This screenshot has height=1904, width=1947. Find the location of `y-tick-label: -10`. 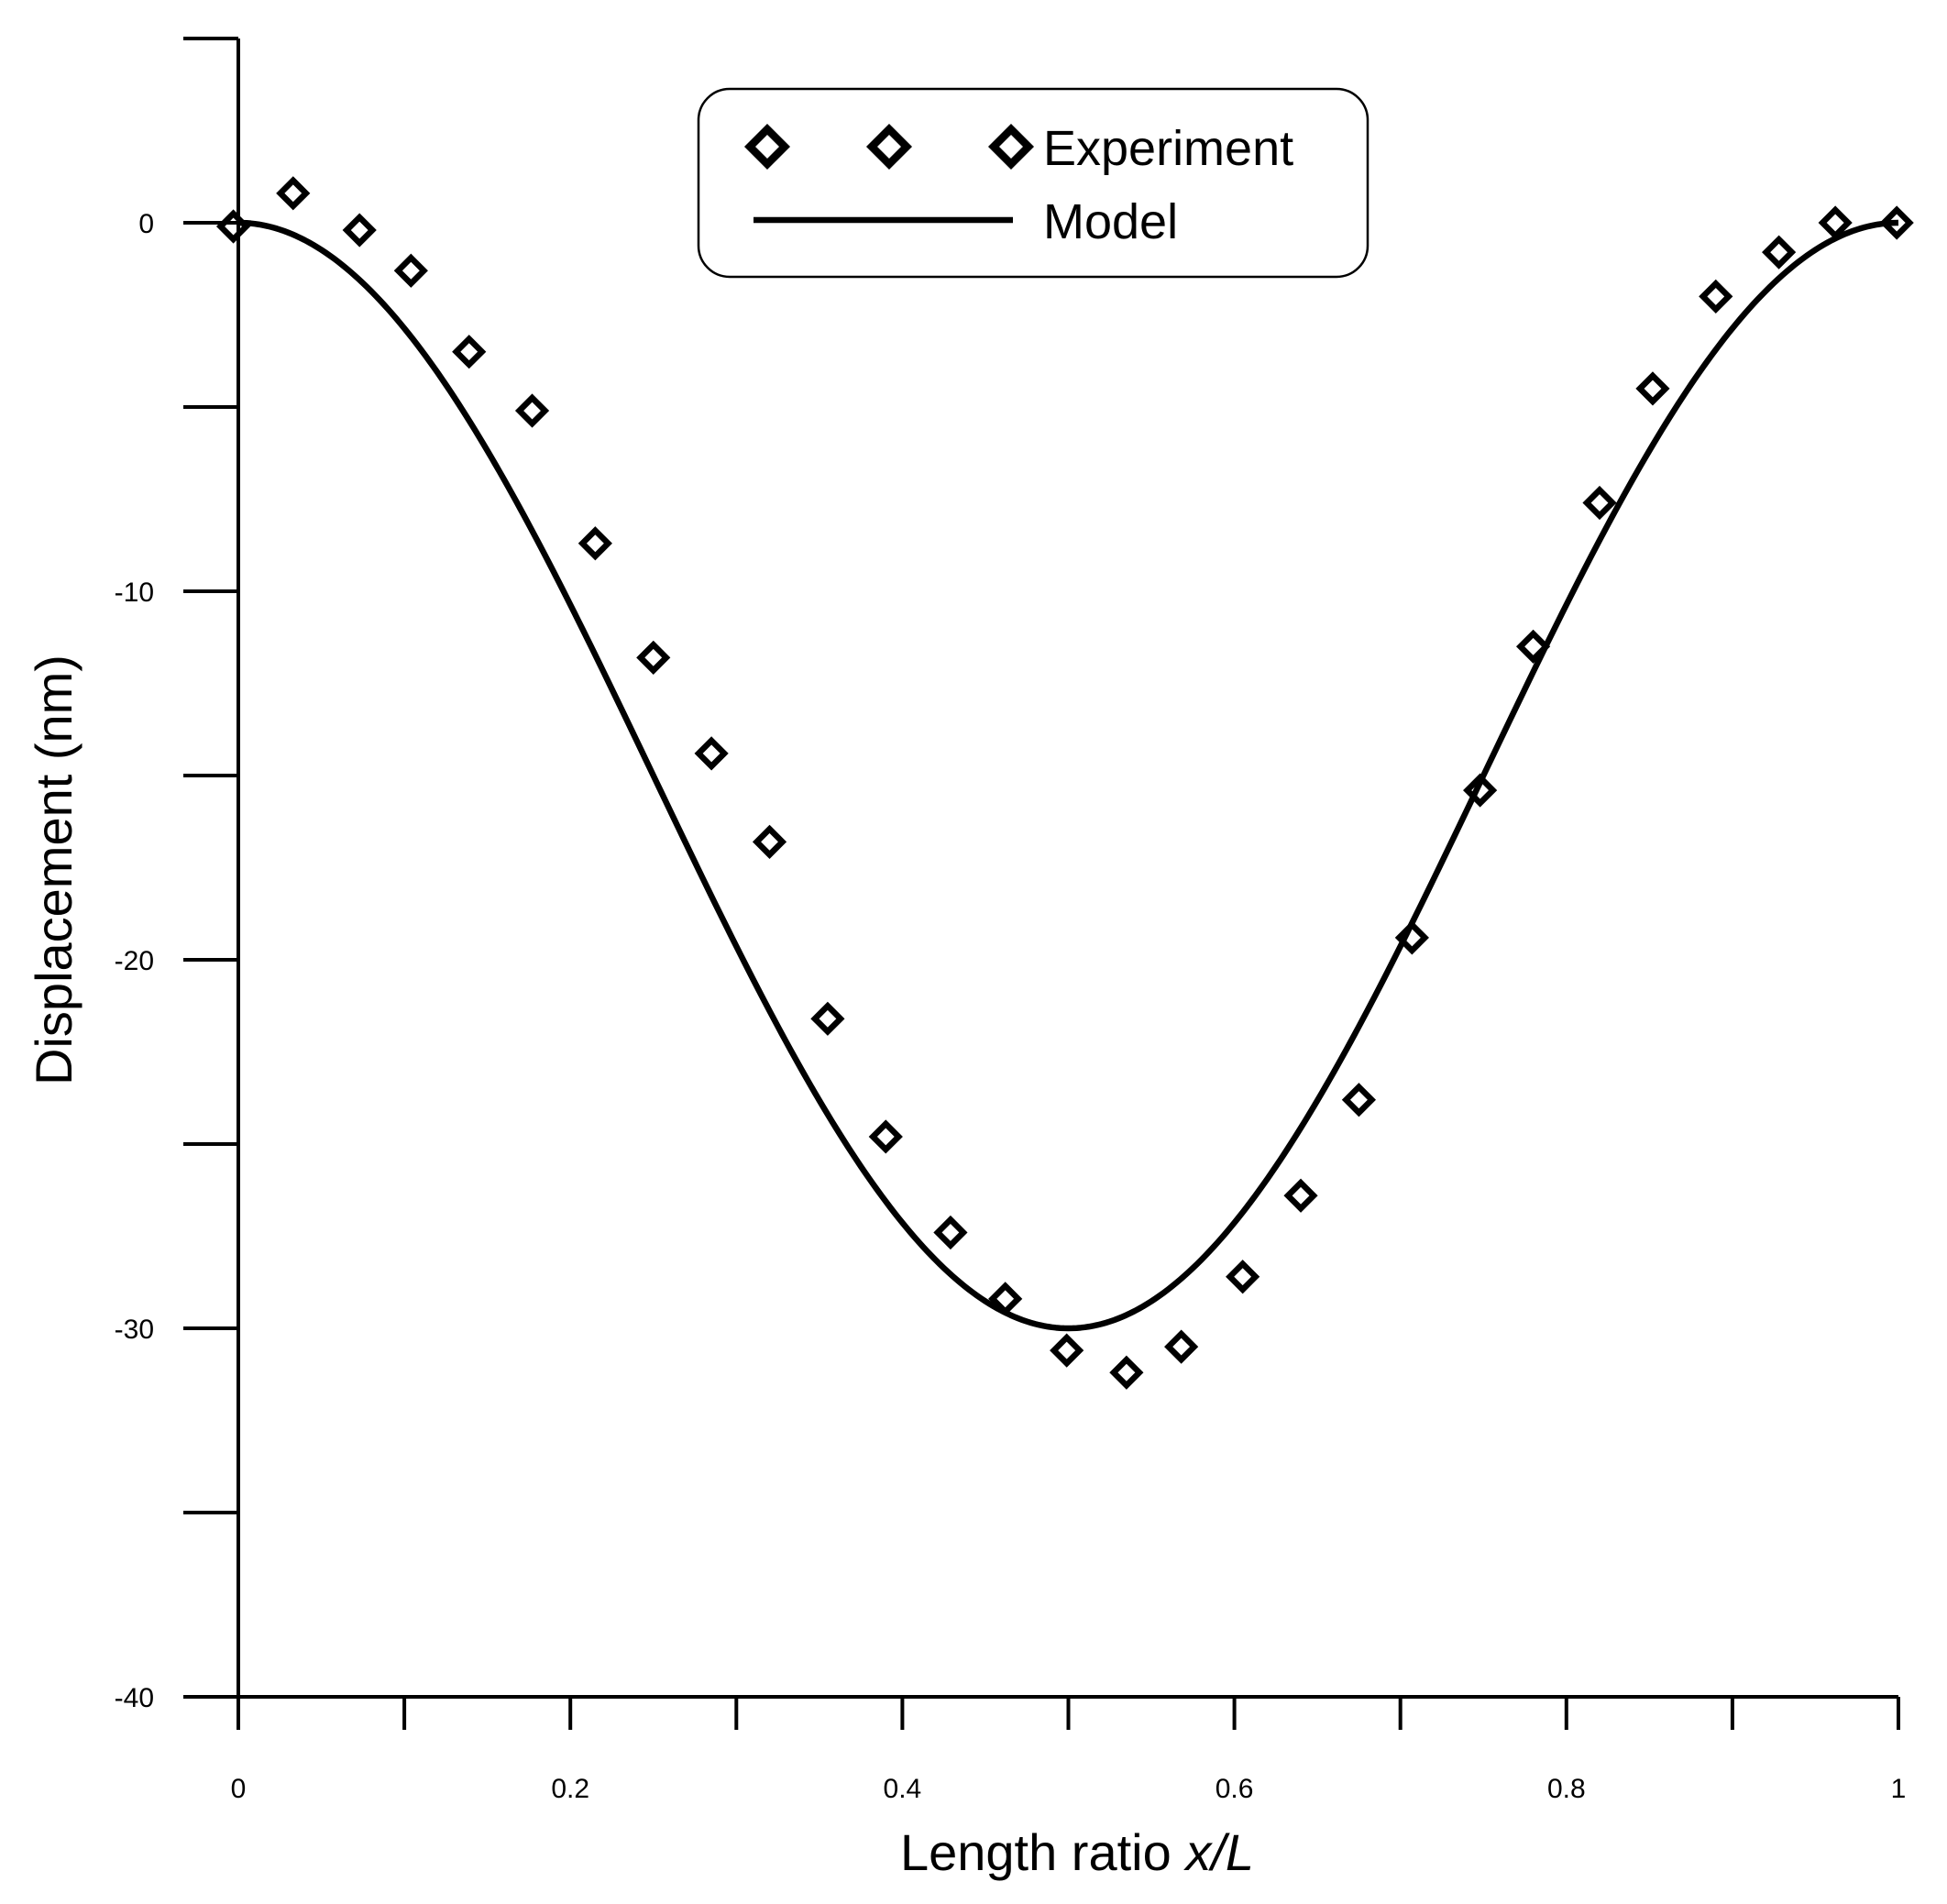

y-tick-label: -10 is located at coordinates (134, 593).